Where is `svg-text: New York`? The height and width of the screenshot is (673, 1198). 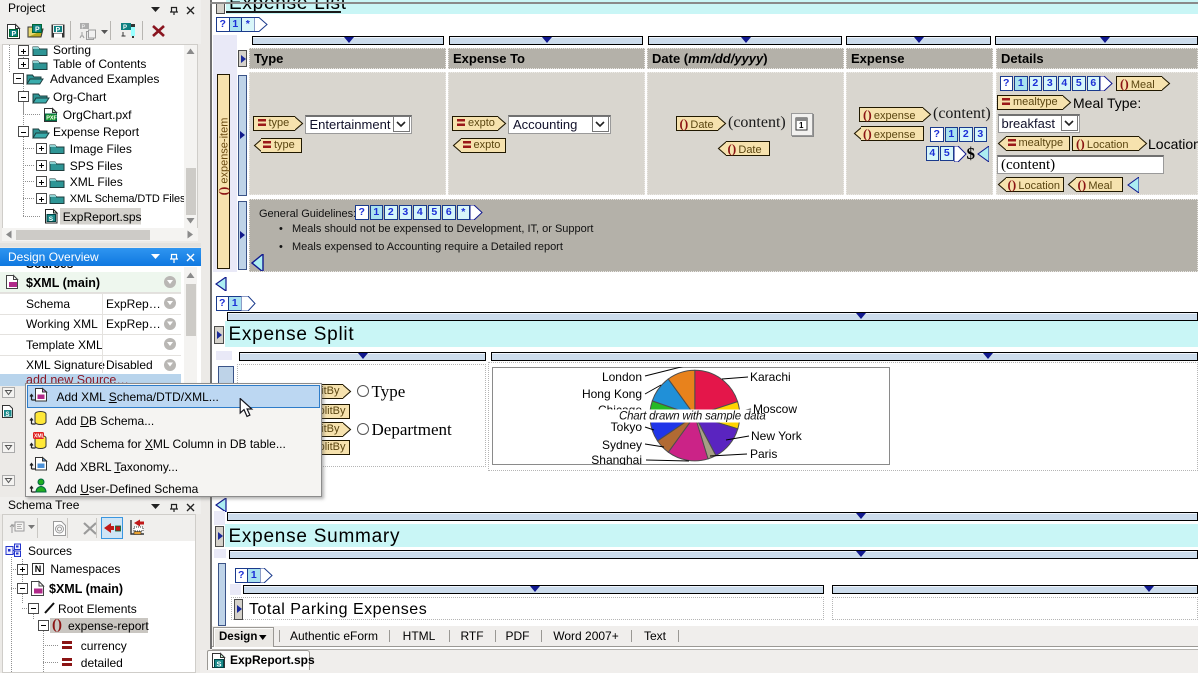
svg-text: New York is located at coordinates (777, 436).